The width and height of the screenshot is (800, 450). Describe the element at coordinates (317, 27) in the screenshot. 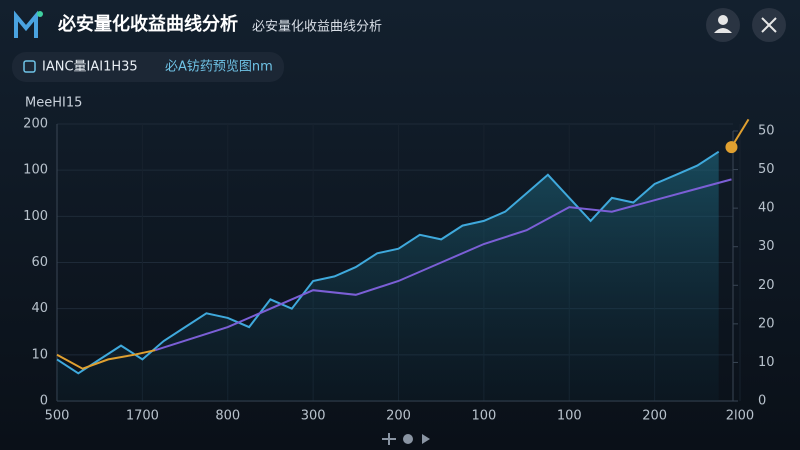

I see `subtitle: 必安量化收益曲线分析` at that location.